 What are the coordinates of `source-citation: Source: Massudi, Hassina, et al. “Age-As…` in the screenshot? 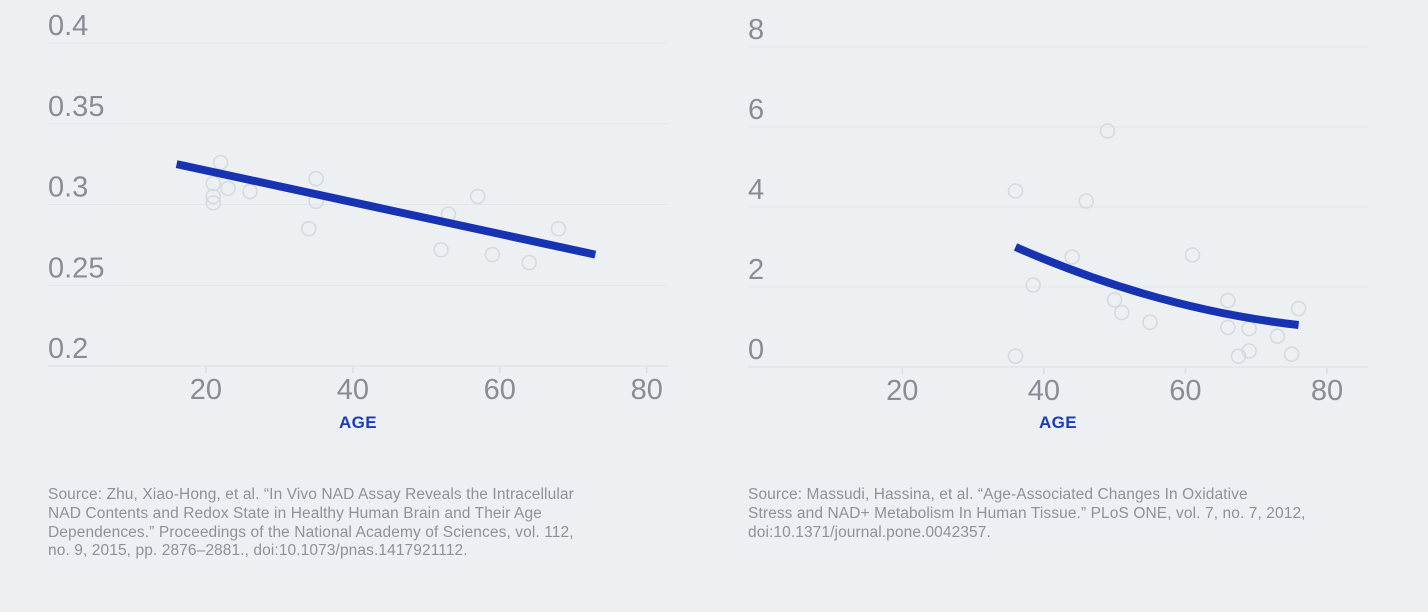 It's located at (1079, 514).